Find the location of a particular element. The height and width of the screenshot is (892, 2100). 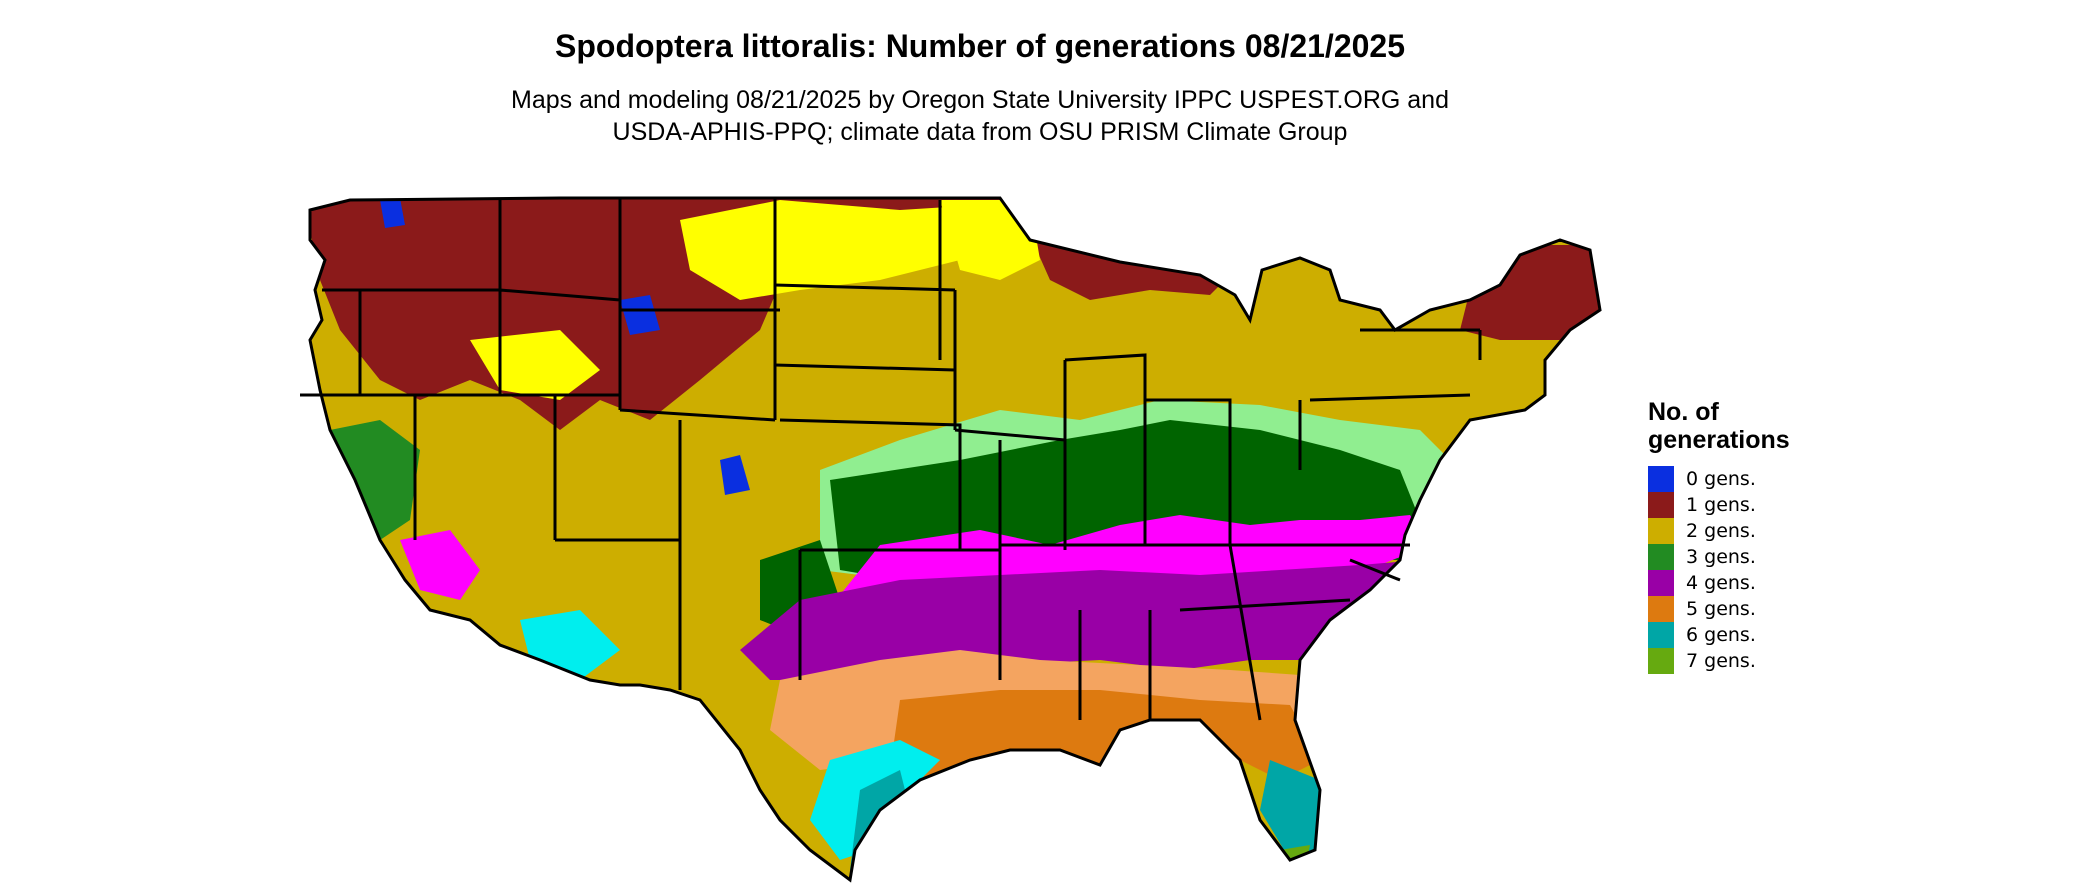

legend-title-line-1: No. of is located at coordinates (1683, 412).